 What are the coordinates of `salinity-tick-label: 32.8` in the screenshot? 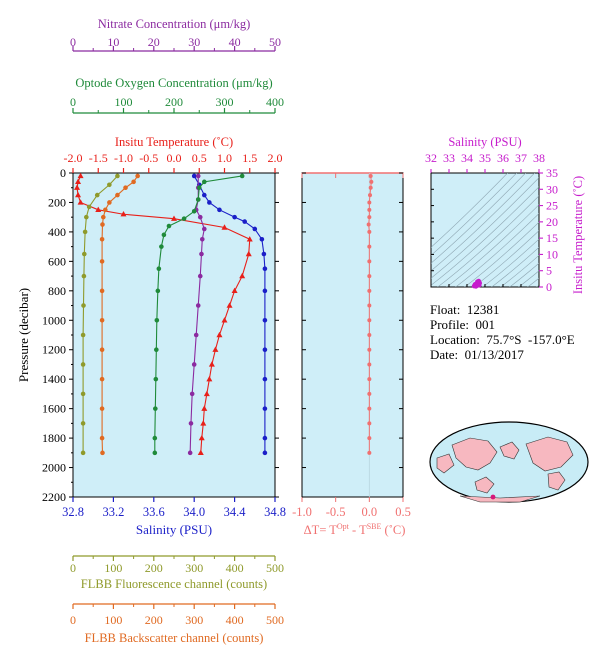 It's located at (73, 512).